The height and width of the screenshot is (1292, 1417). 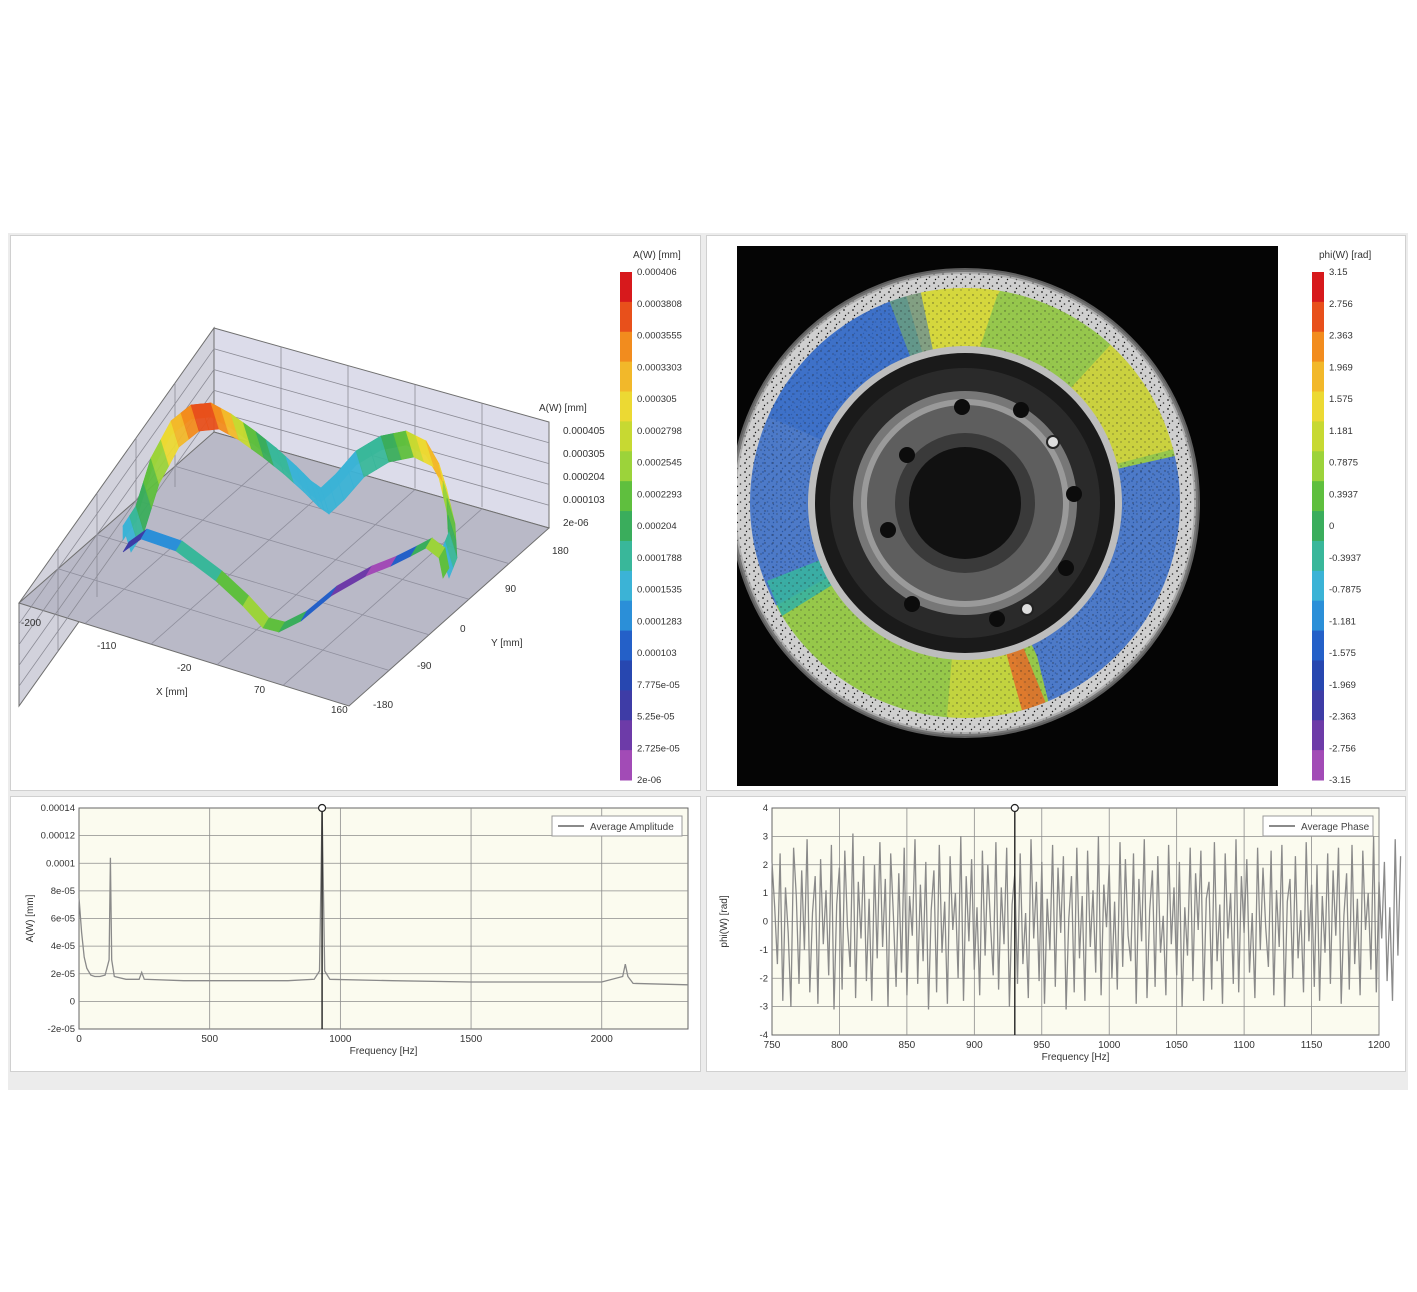 What do you see at coordinates (339, 710) in the screenshot?
I see `x-tick: 160` at bounding box center [339, 710].